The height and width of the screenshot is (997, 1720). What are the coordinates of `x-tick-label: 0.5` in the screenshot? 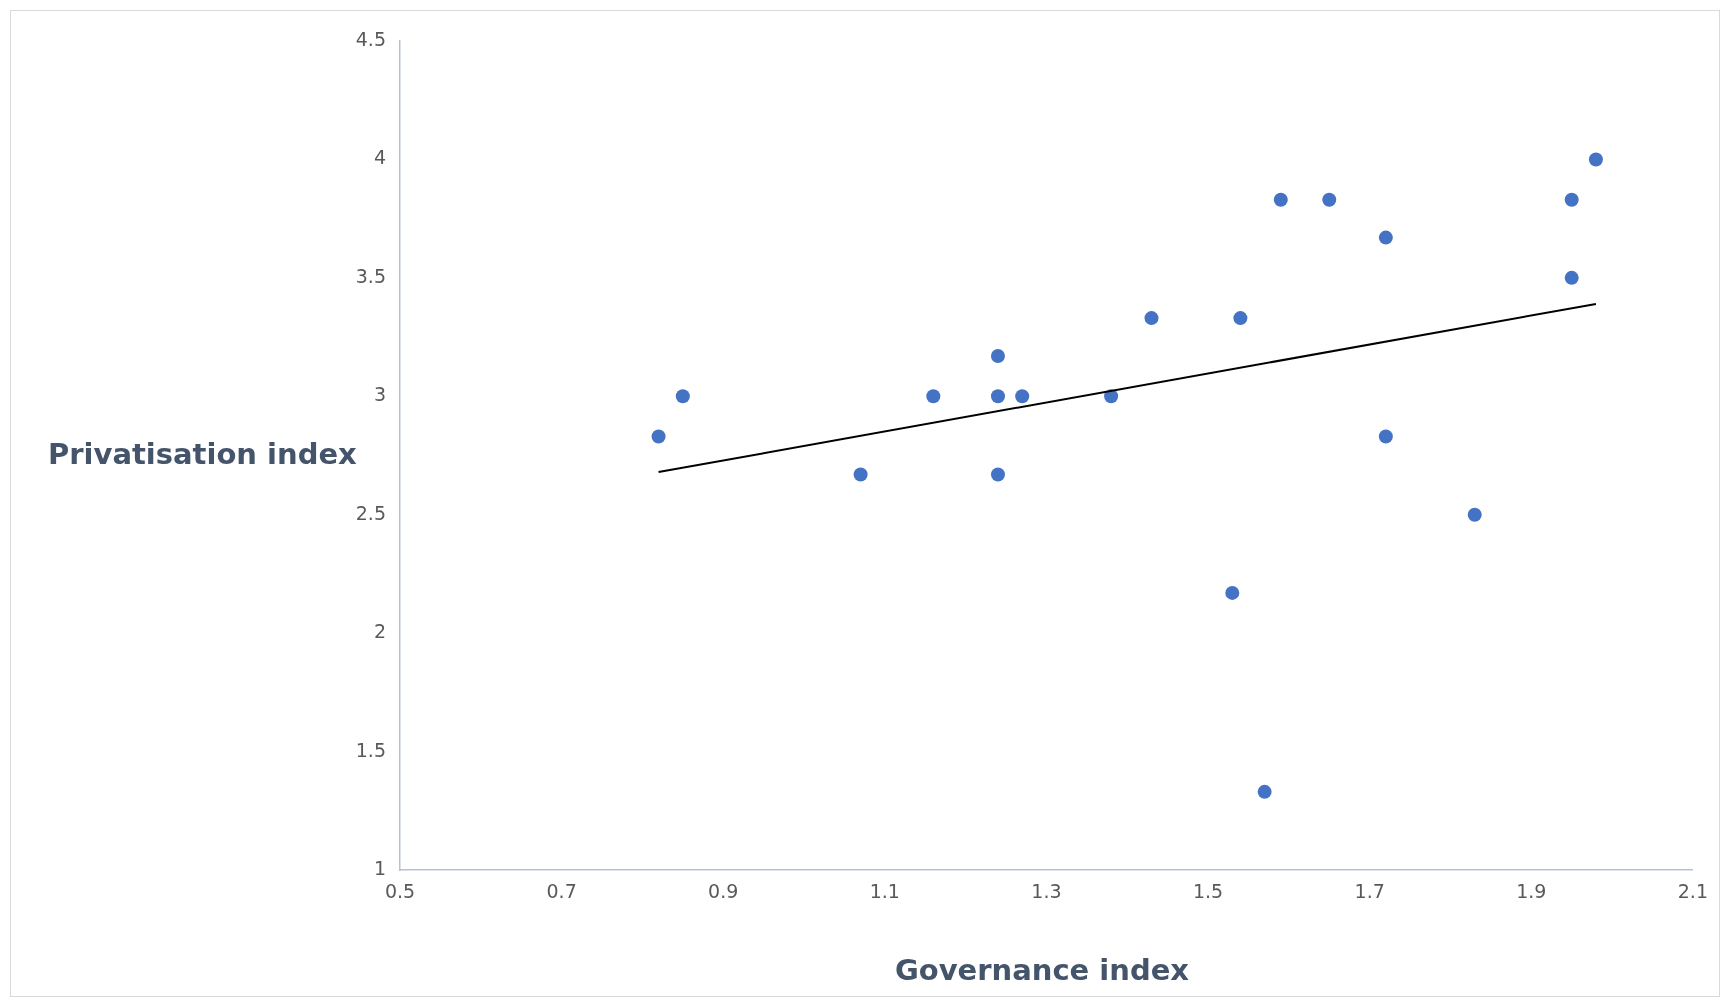 It's located at (400, 891).